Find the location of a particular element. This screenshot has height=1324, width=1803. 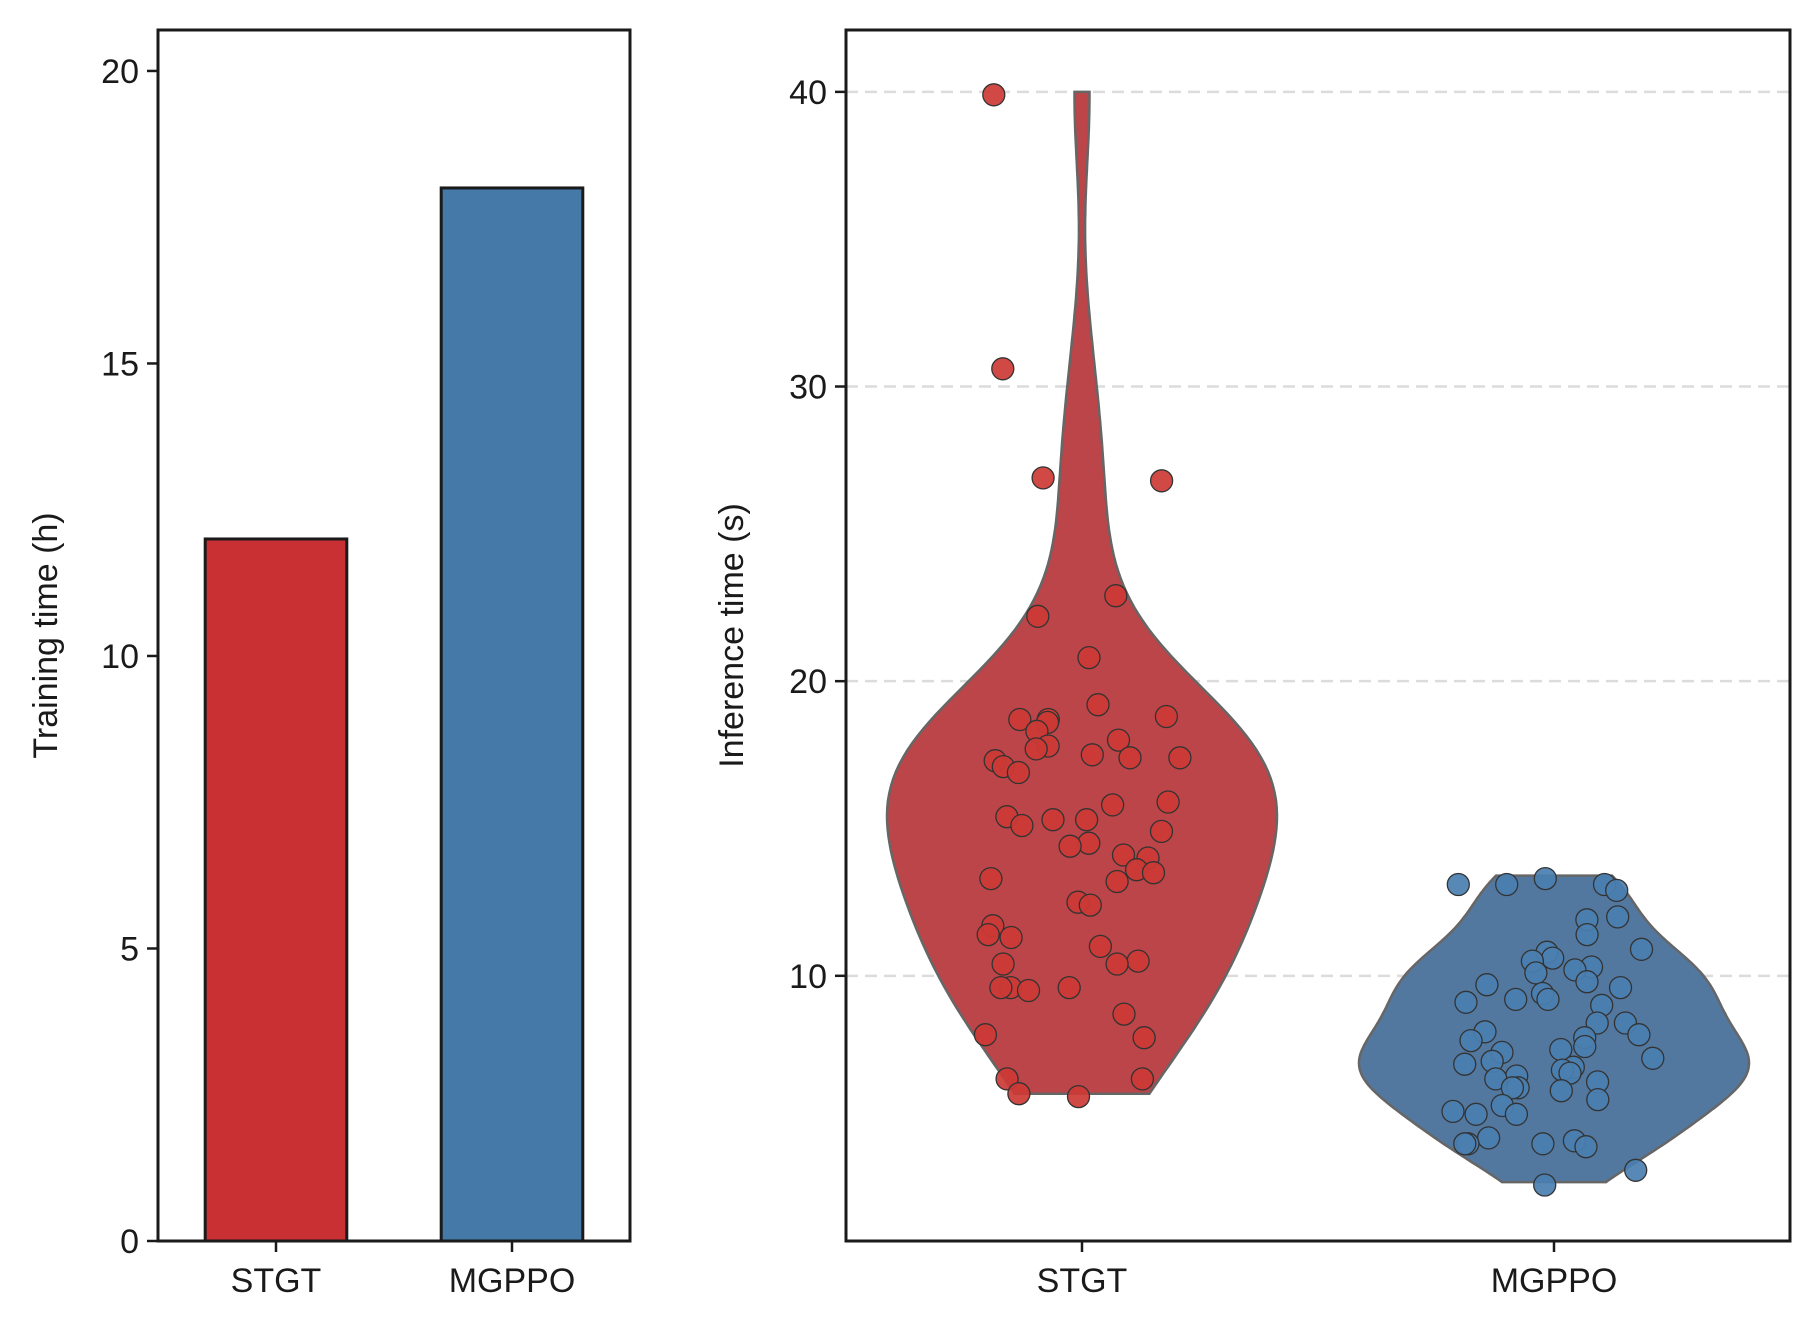

y-axis-label: Inference time (s) is located at coordinates (732, 635).